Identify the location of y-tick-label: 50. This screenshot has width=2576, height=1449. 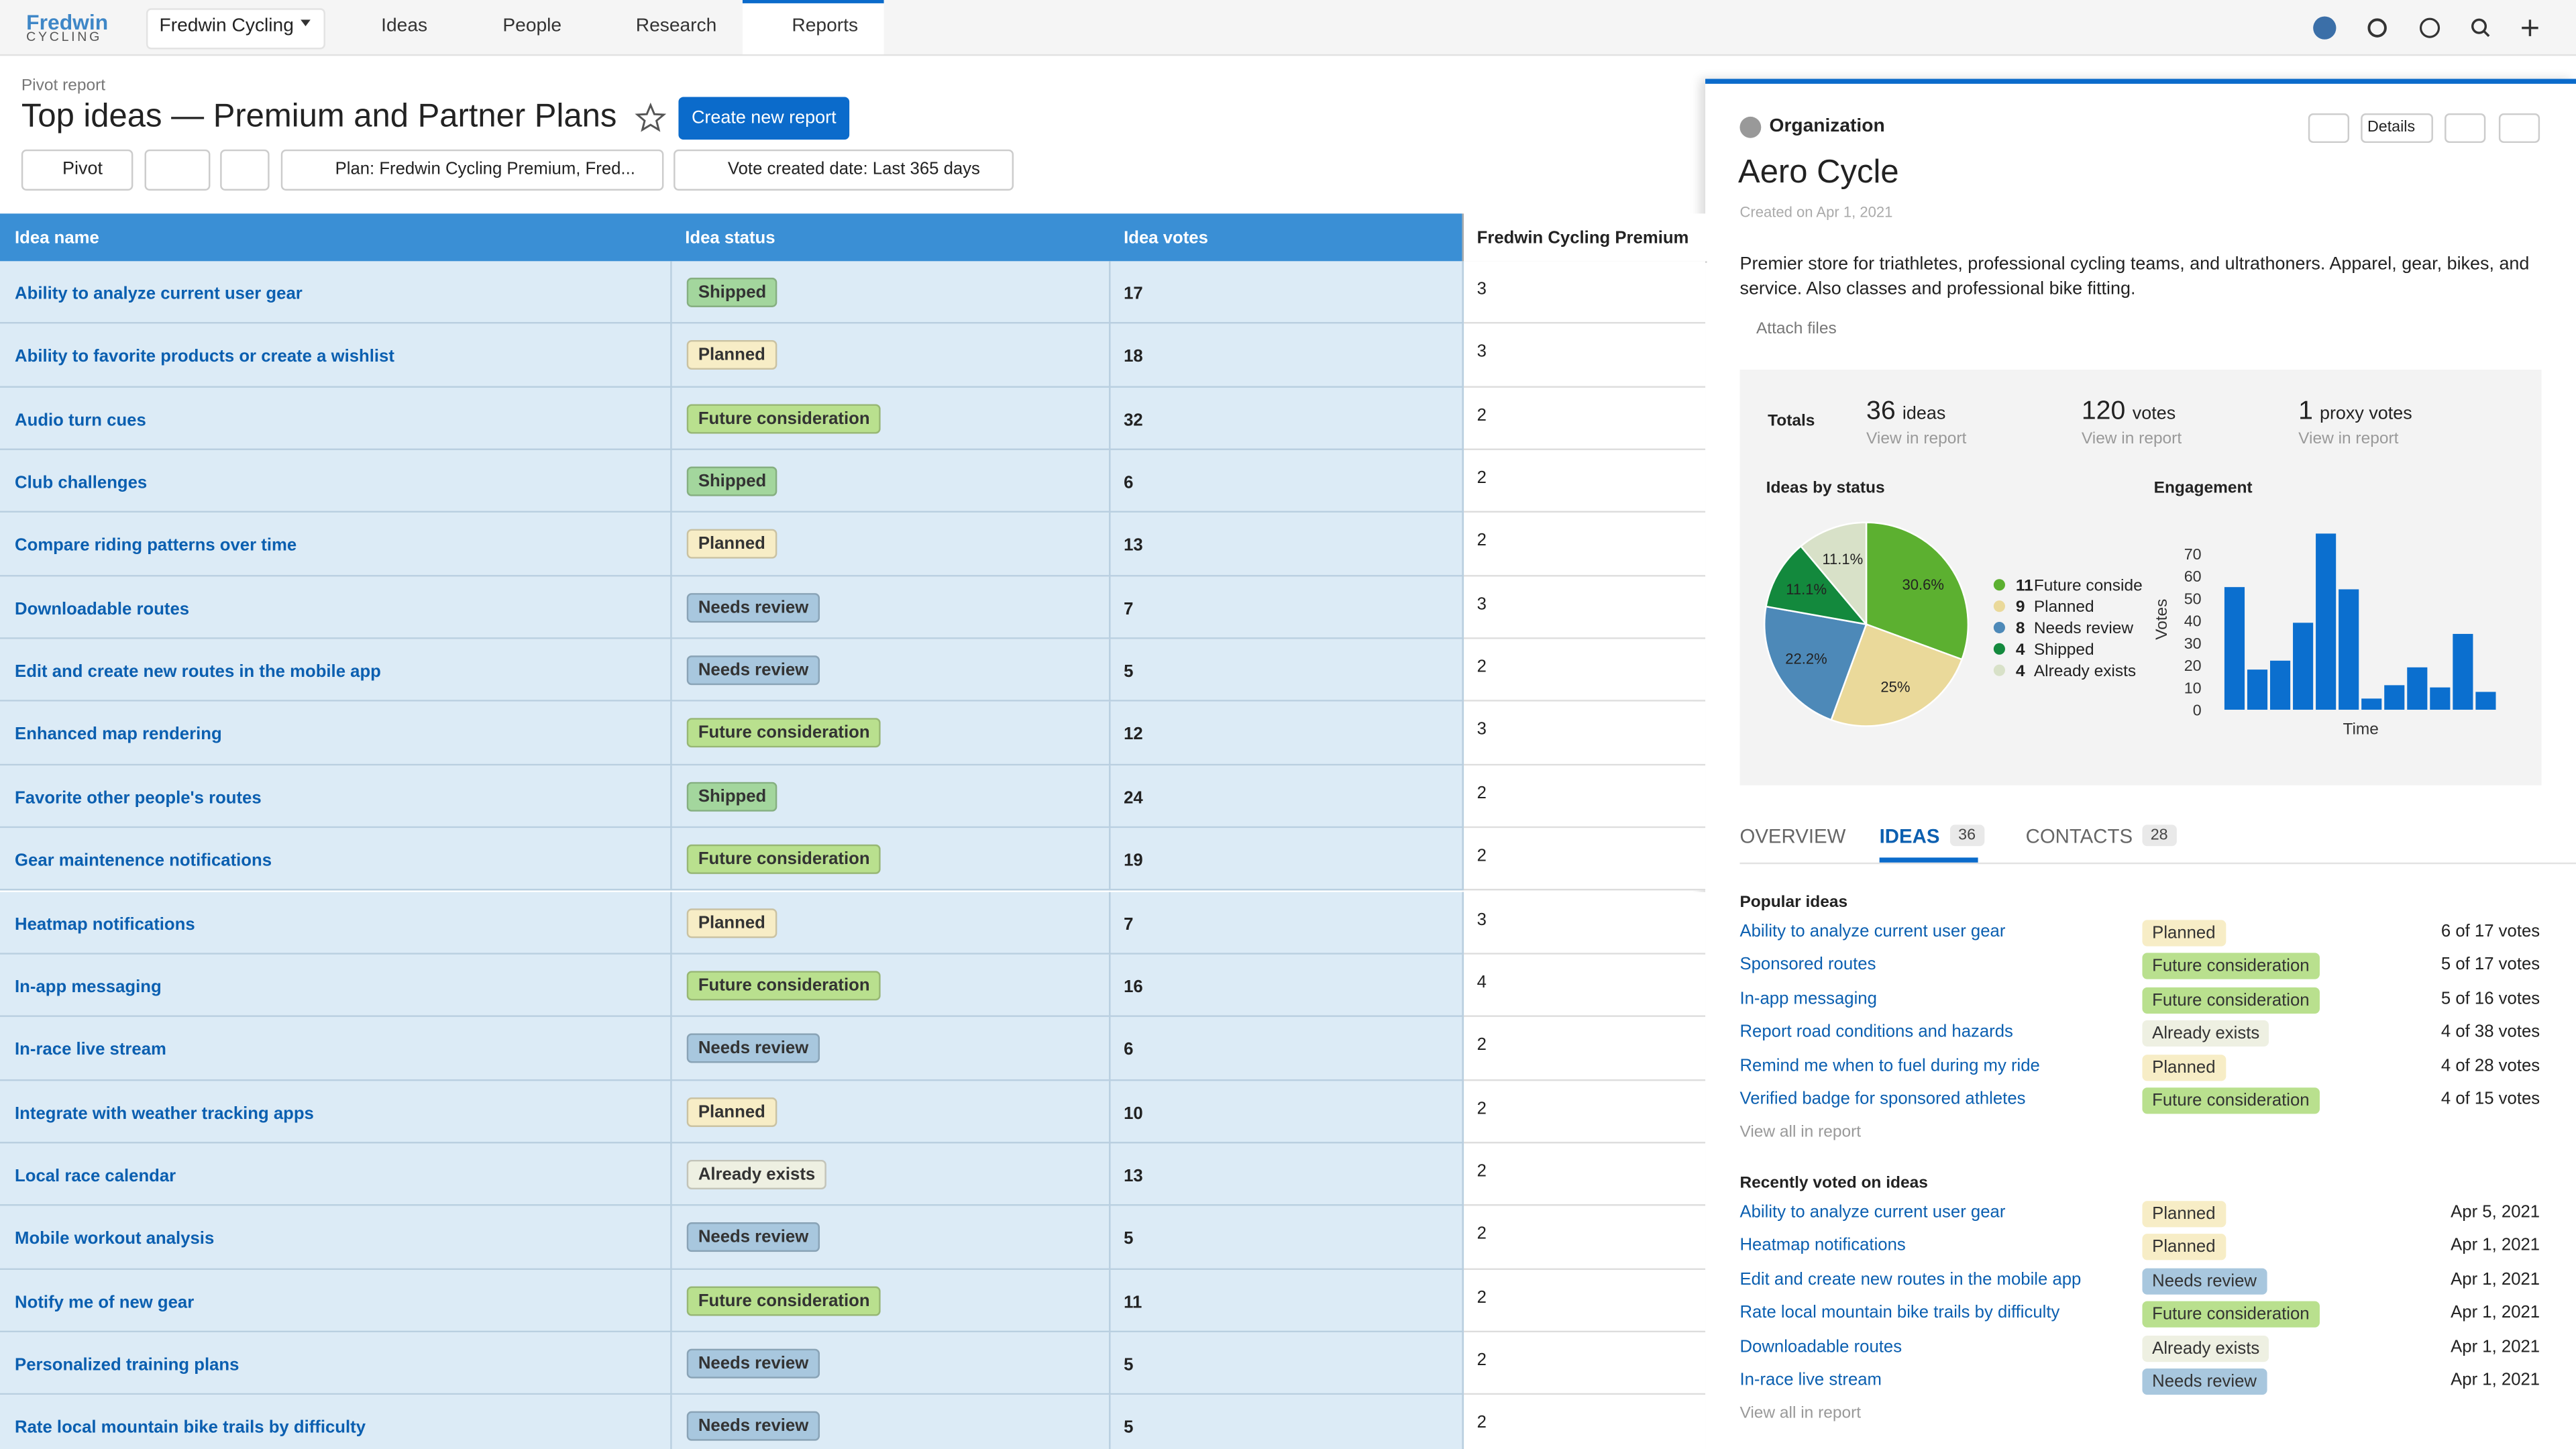
(2193, 598).